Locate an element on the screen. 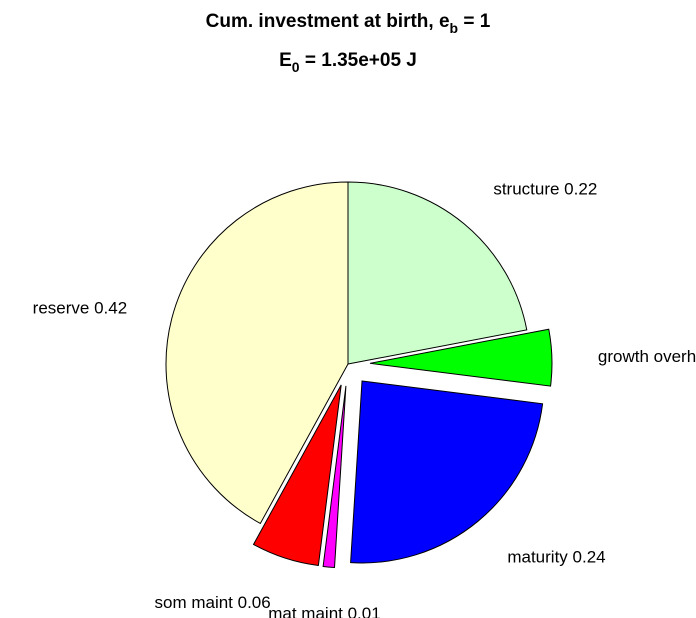  pie-slice-label-1: growth overhead 0.05 is located at coordinates (647, 356).